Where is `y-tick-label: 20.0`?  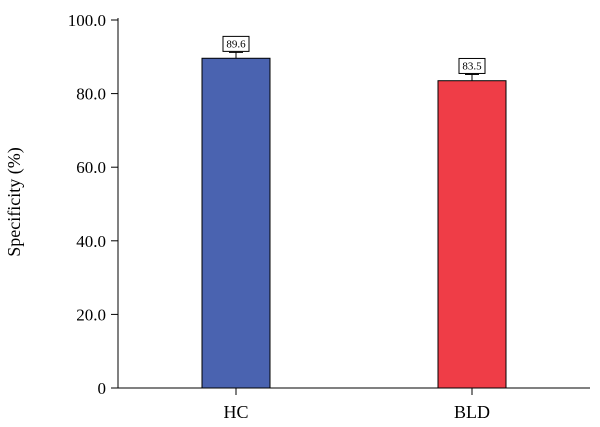
y-tick-label: 20.0 is located at coordinates (91, 314).